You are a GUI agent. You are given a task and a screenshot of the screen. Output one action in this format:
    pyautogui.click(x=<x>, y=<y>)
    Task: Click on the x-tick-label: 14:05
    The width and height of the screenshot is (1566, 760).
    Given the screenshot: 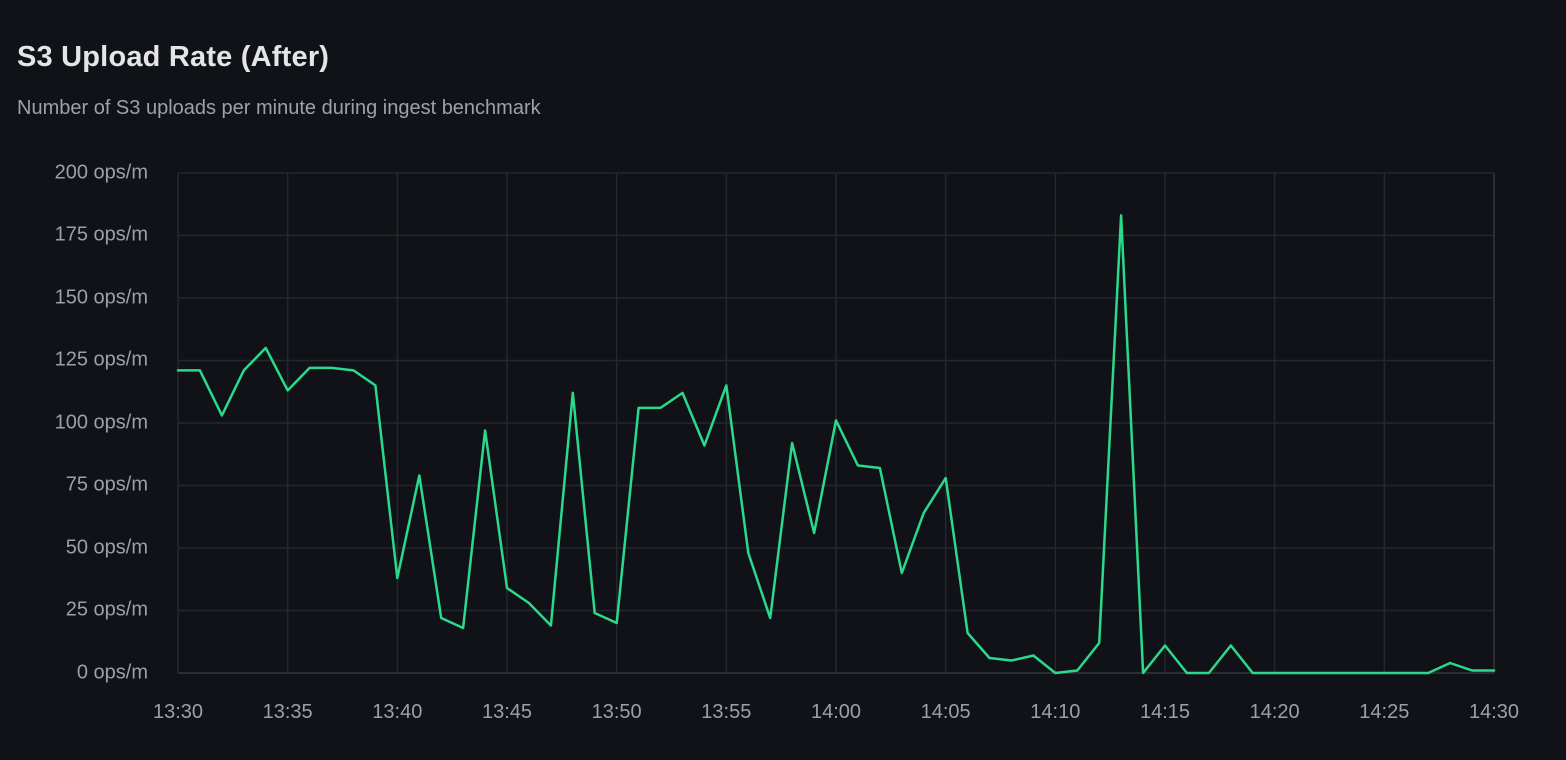 What is the action you would take?
    pyautogui.click(x=945, y=712)
    